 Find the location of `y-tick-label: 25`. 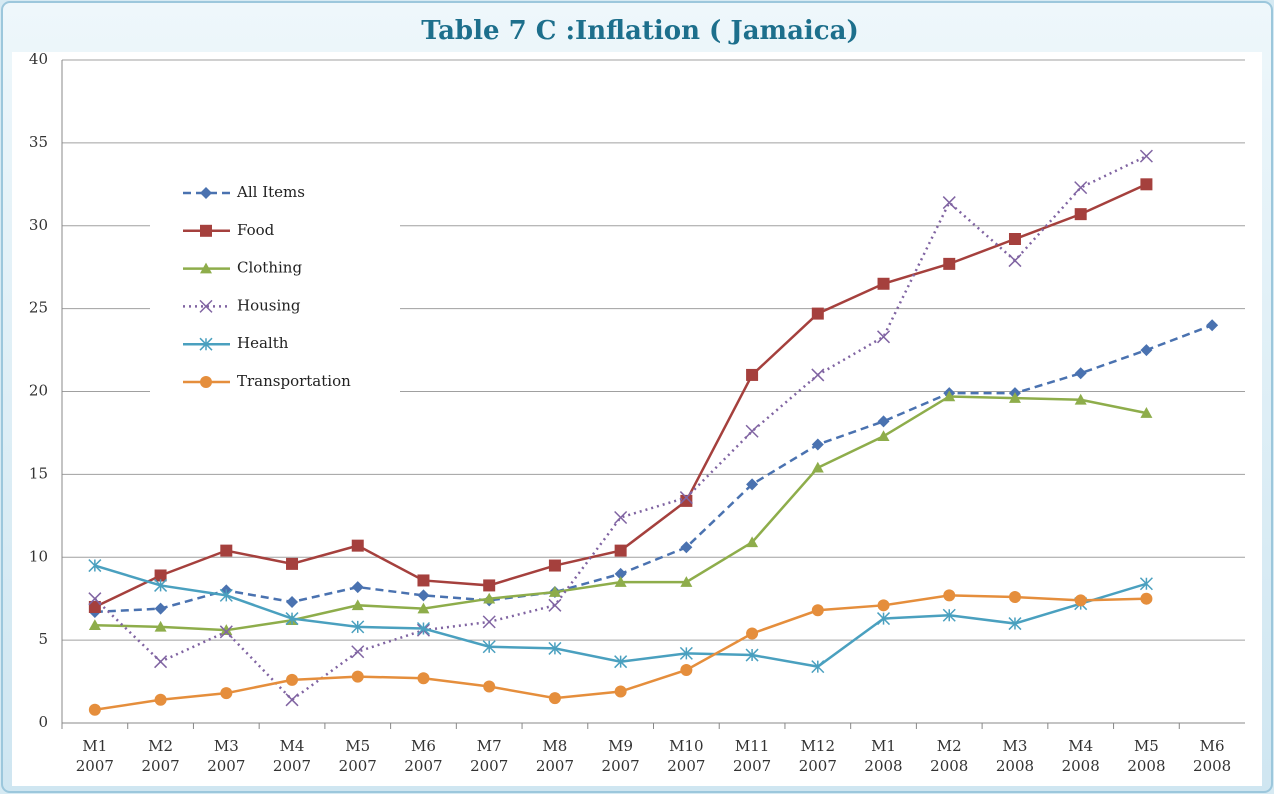

y-tick-label: 25 is located at coordinates (38, 308).